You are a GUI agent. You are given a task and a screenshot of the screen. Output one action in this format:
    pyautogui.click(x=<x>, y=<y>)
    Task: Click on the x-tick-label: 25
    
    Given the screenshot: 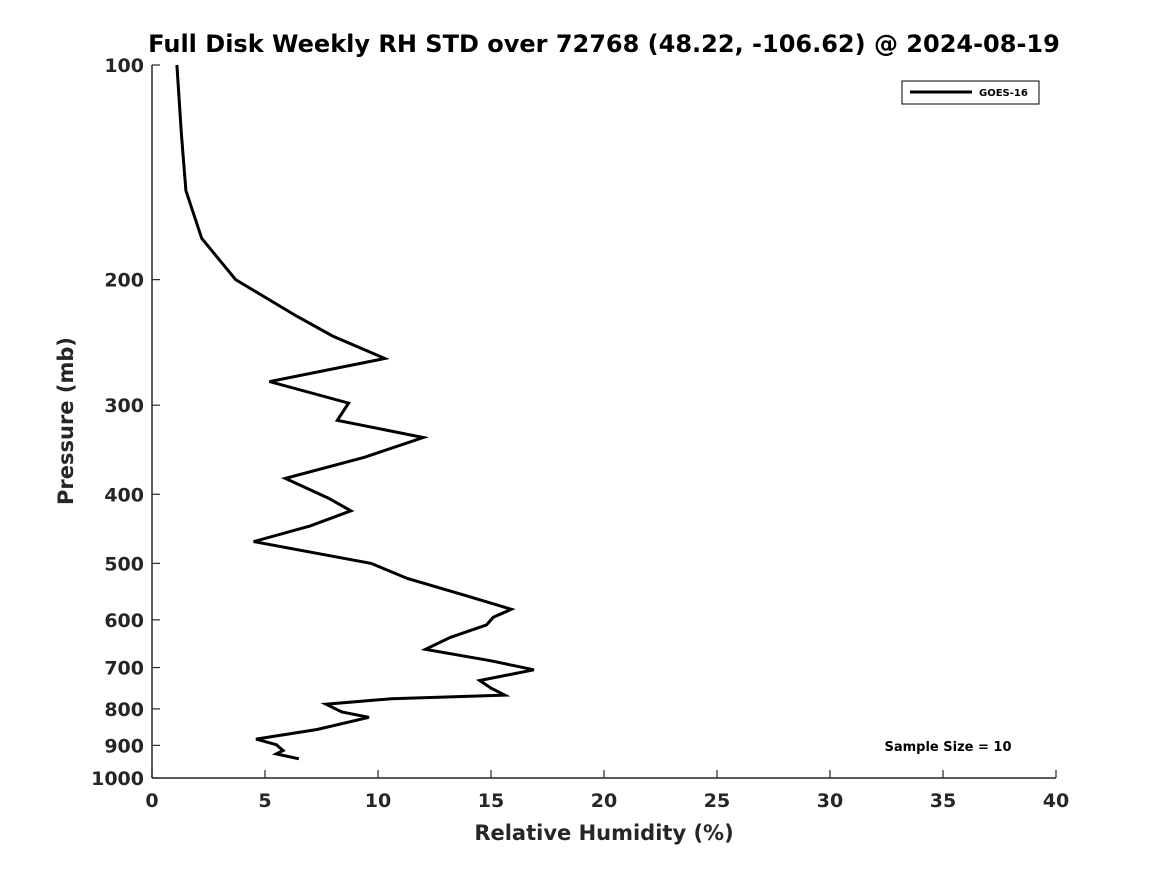 What is the action you would take?
    pyautogui.click(x=717, y=801)
    